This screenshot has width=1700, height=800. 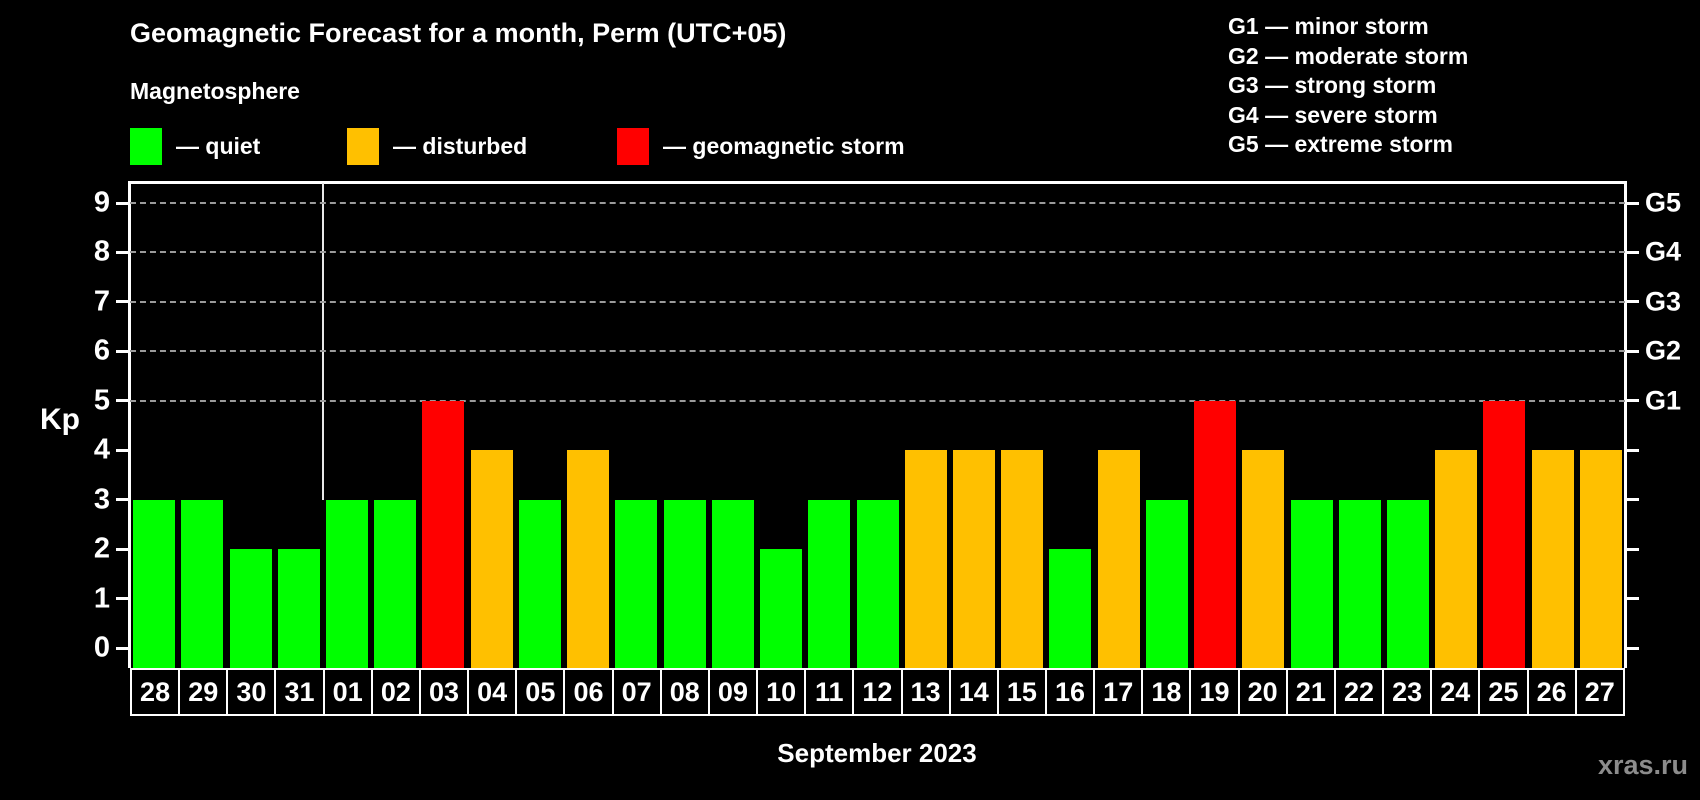 I want to click on day-label-25: 25, so click(x=1504, y=692).